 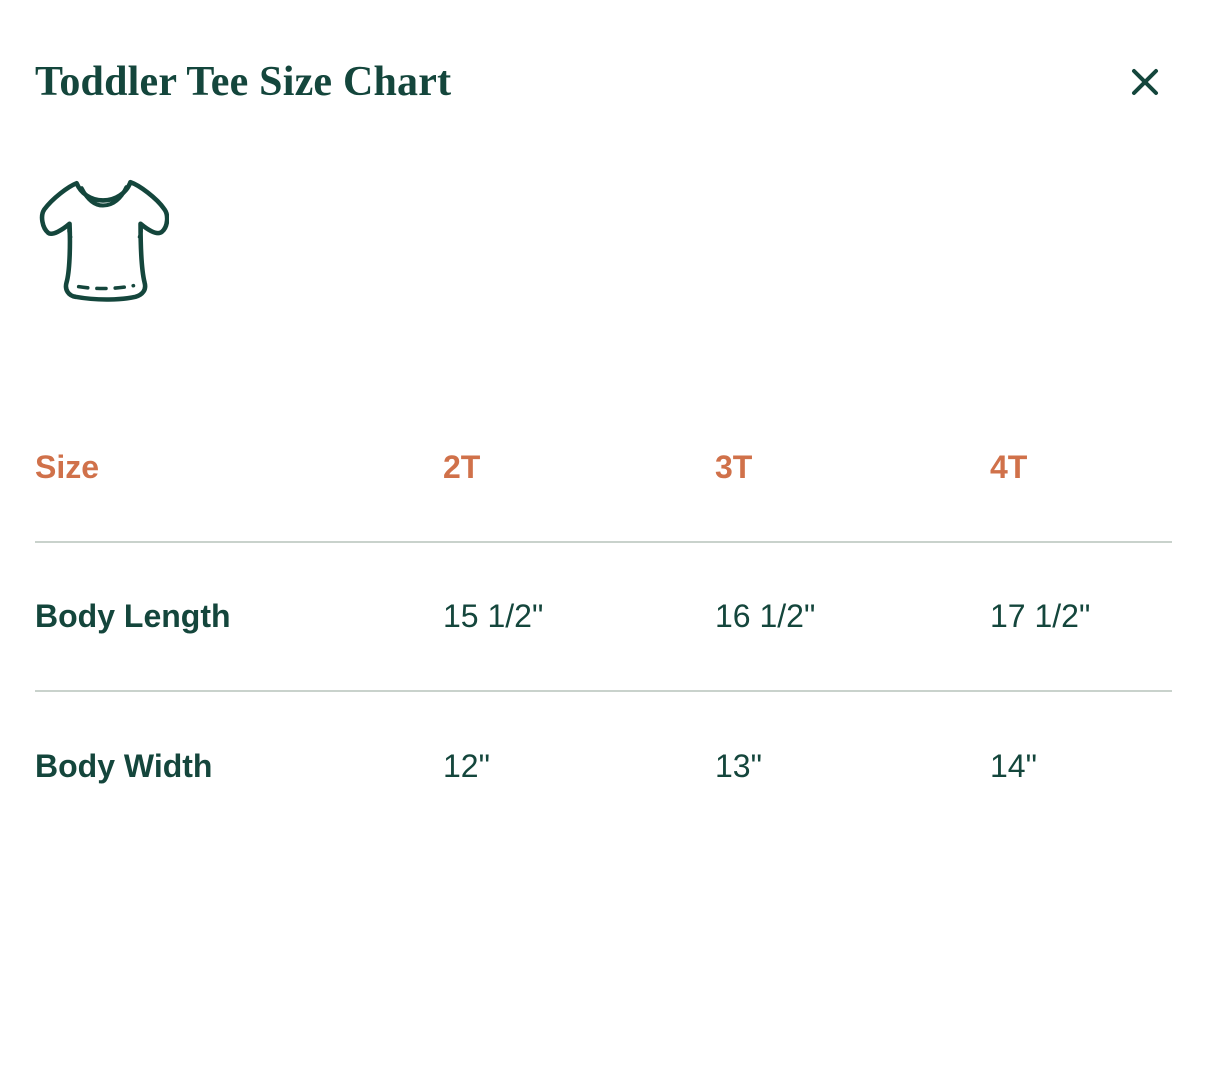 I want to click on close-button, so click(x=1145, y=82).